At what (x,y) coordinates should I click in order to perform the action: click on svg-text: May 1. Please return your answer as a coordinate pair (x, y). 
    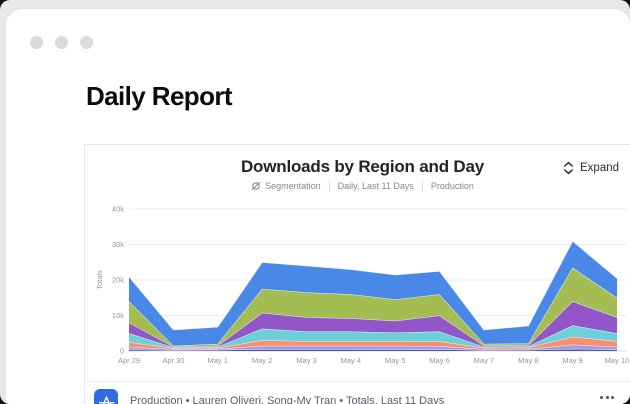
    Looking at the image, I should click on (217, 360).